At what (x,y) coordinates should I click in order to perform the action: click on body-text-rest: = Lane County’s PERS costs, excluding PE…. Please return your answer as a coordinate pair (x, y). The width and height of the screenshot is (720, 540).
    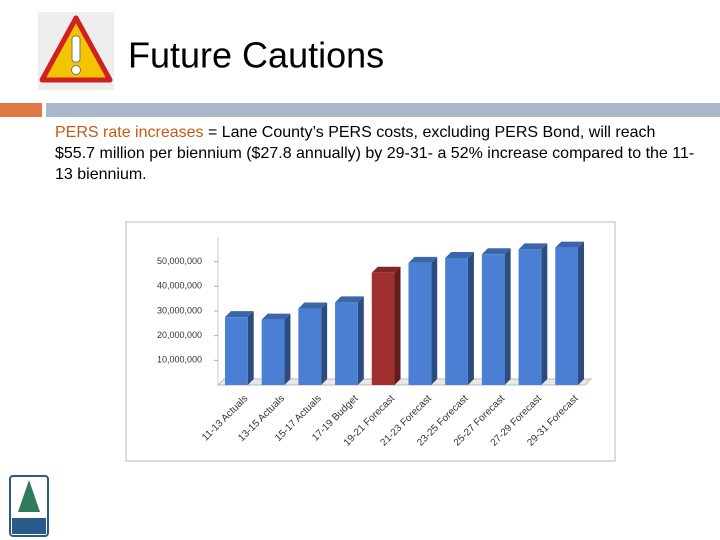
    Looking at the image, I should click on (375, 153).